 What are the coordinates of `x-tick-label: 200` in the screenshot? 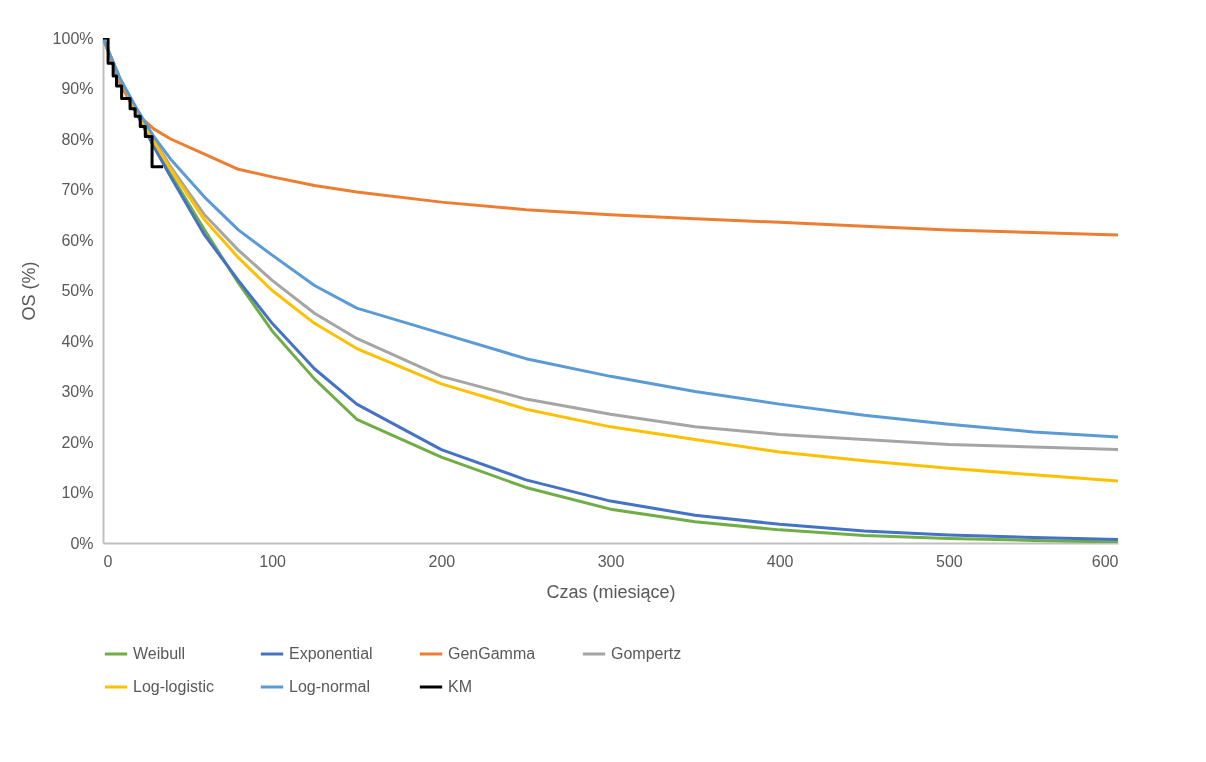 It's located at (442, 561).